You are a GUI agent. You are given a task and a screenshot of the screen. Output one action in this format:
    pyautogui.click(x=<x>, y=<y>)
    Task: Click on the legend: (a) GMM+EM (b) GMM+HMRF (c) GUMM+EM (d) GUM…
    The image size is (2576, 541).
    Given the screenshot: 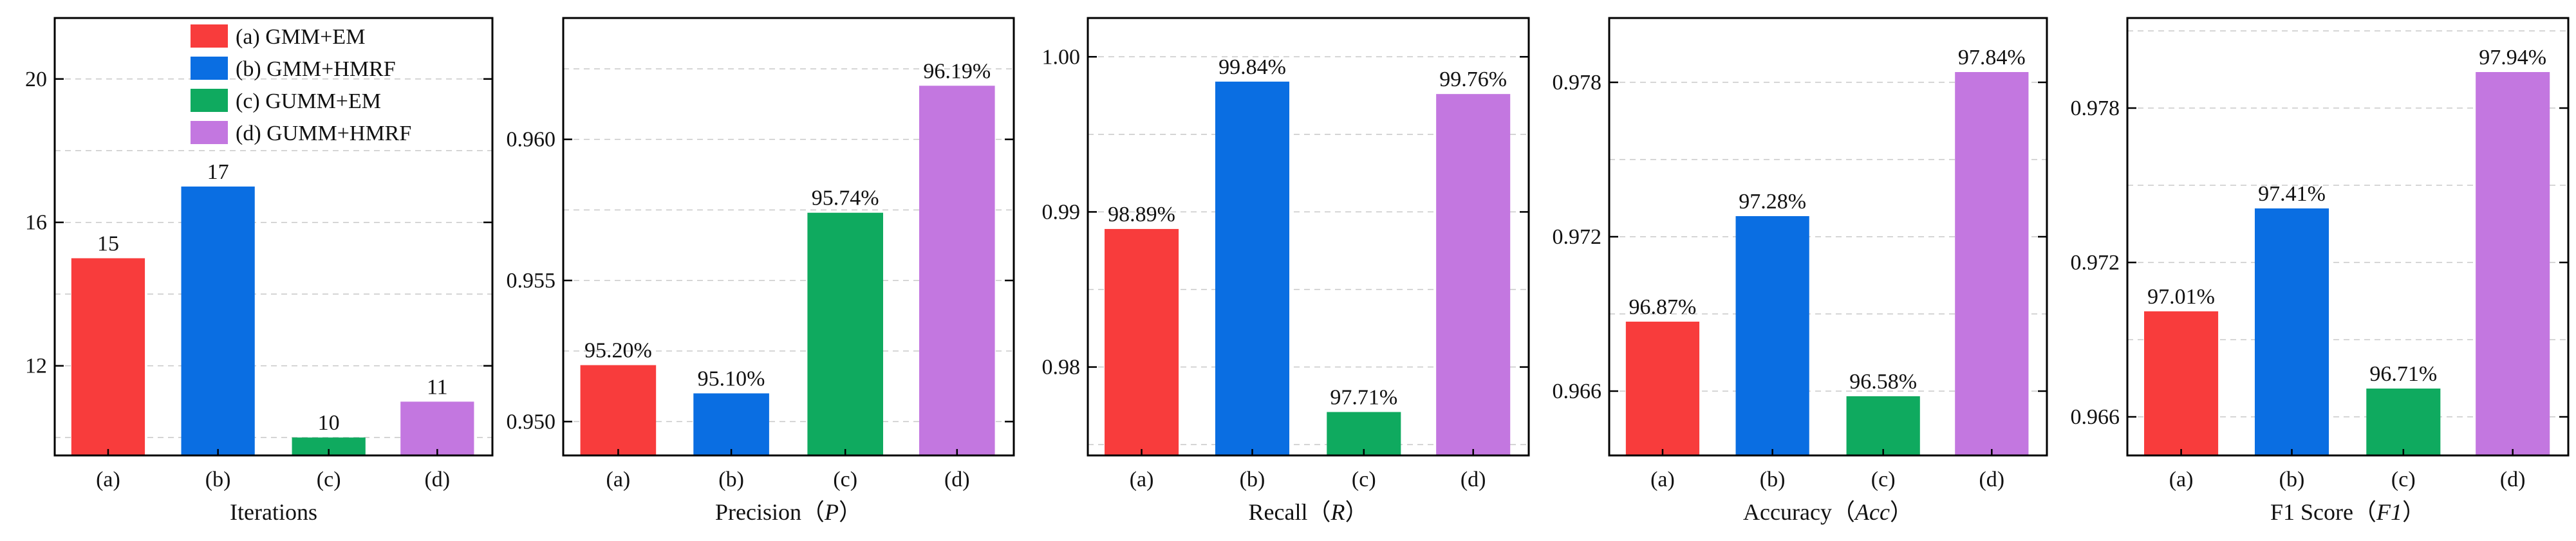 What is the action you would take?
    pyautogui.click(x=301, y=84)
    